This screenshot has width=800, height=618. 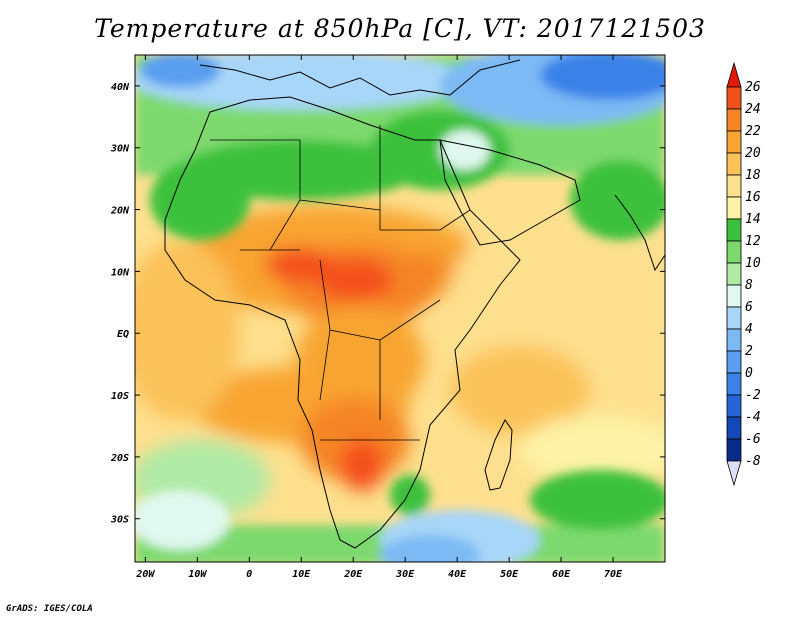 I want to click on lon-tick-label: 50E, so click(x=509, y=574).